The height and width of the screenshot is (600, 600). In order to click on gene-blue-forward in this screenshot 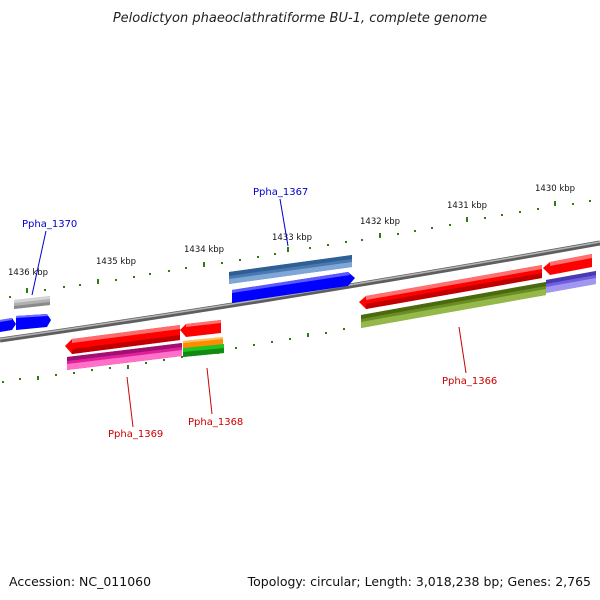, I will do `click(293, 287)`.